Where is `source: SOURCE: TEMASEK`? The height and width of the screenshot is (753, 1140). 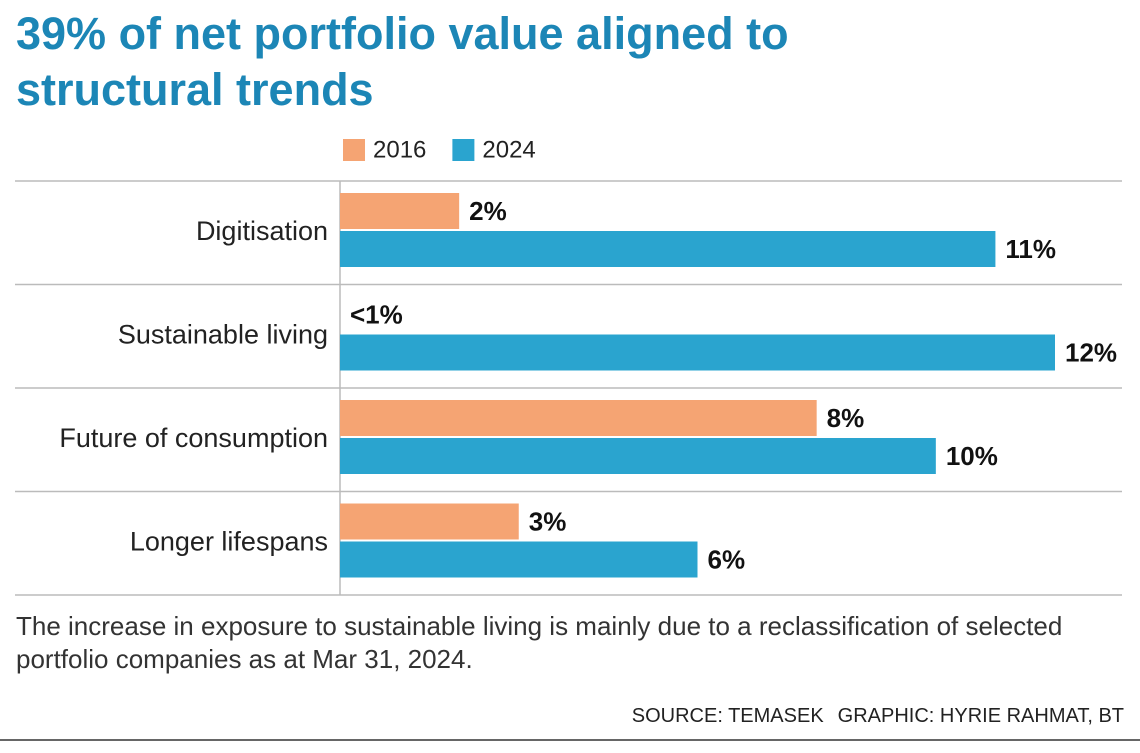
source: SOURCE: TEMASEK is located at coordinates (727, 716).